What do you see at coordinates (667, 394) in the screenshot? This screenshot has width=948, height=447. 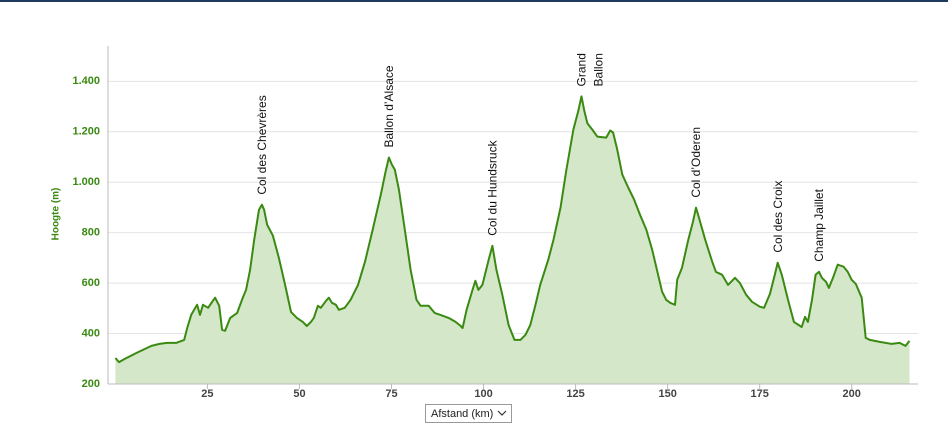 I see `x-tick-label: 150` at bounding box center [667, 394].